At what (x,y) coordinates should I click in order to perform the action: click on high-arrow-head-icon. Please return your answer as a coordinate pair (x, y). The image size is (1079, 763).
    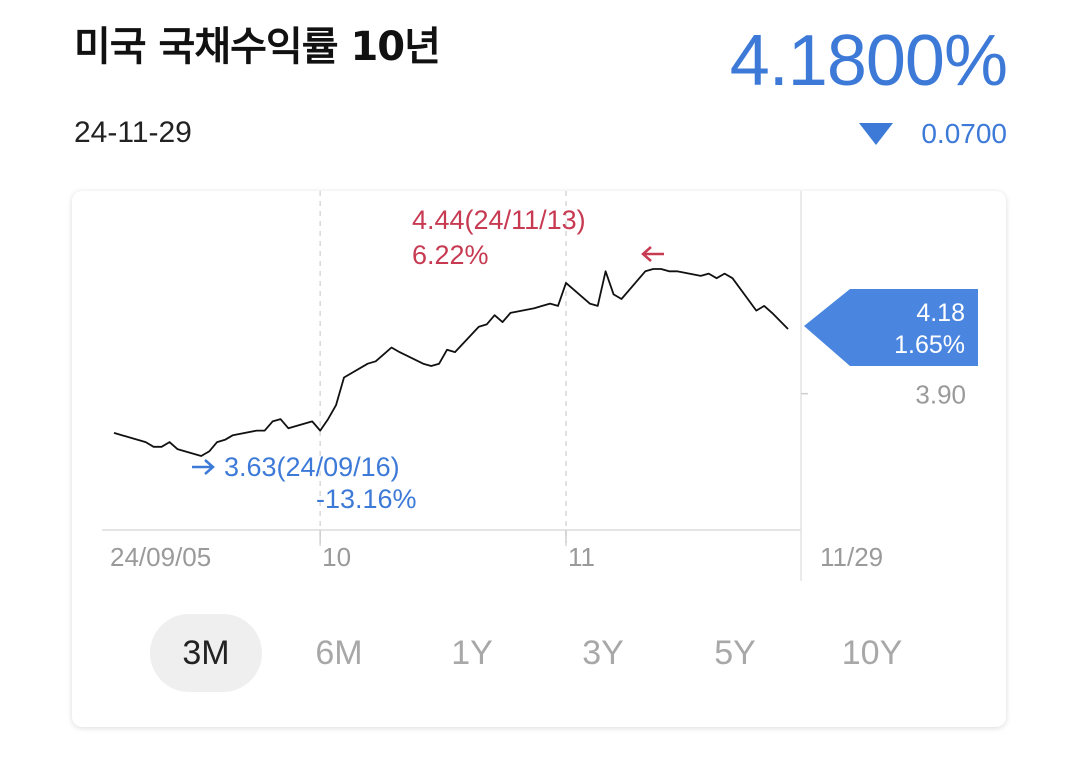
    Looking at the image, I should click on (646, 254).